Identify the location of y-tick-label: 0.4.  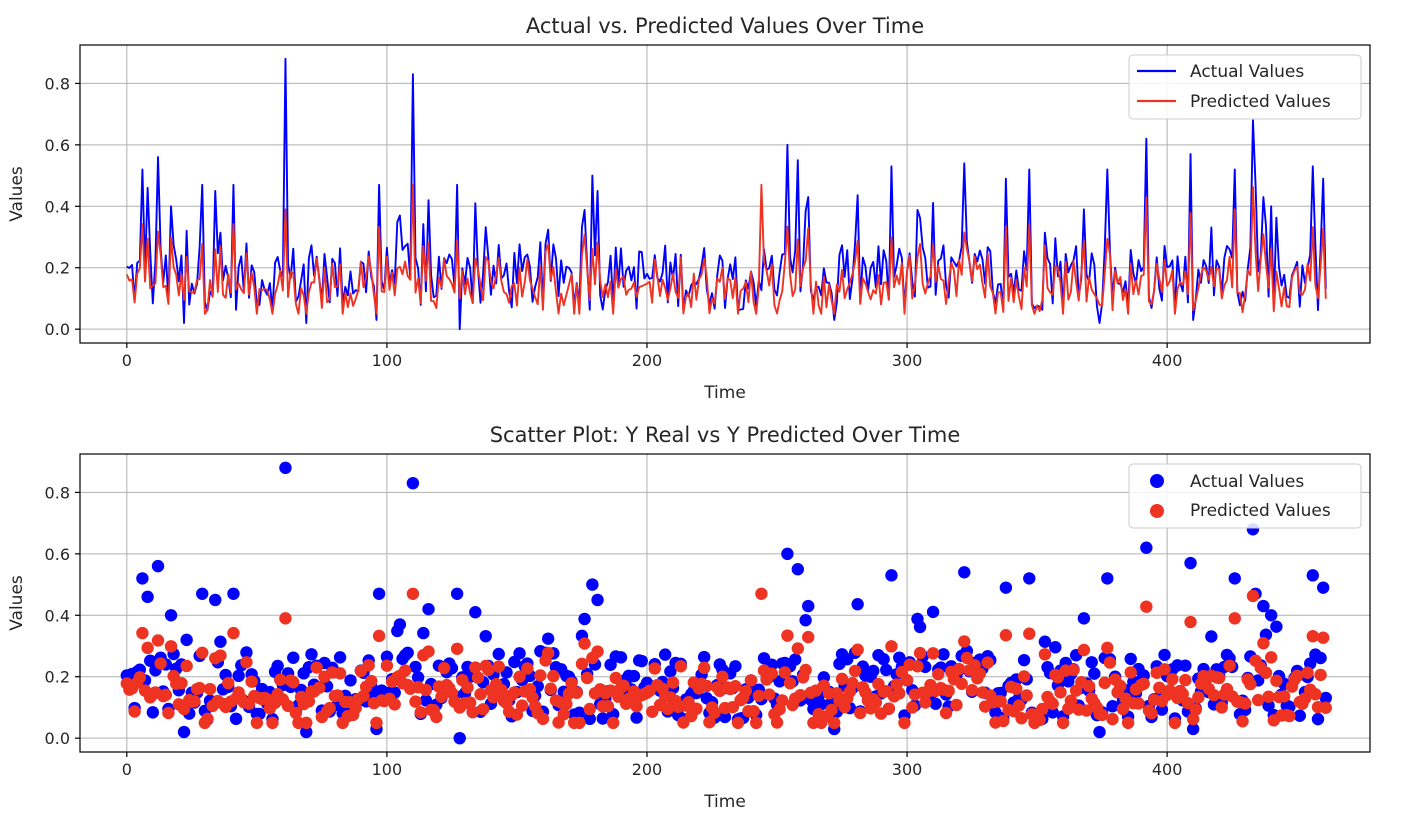
(57, 615).